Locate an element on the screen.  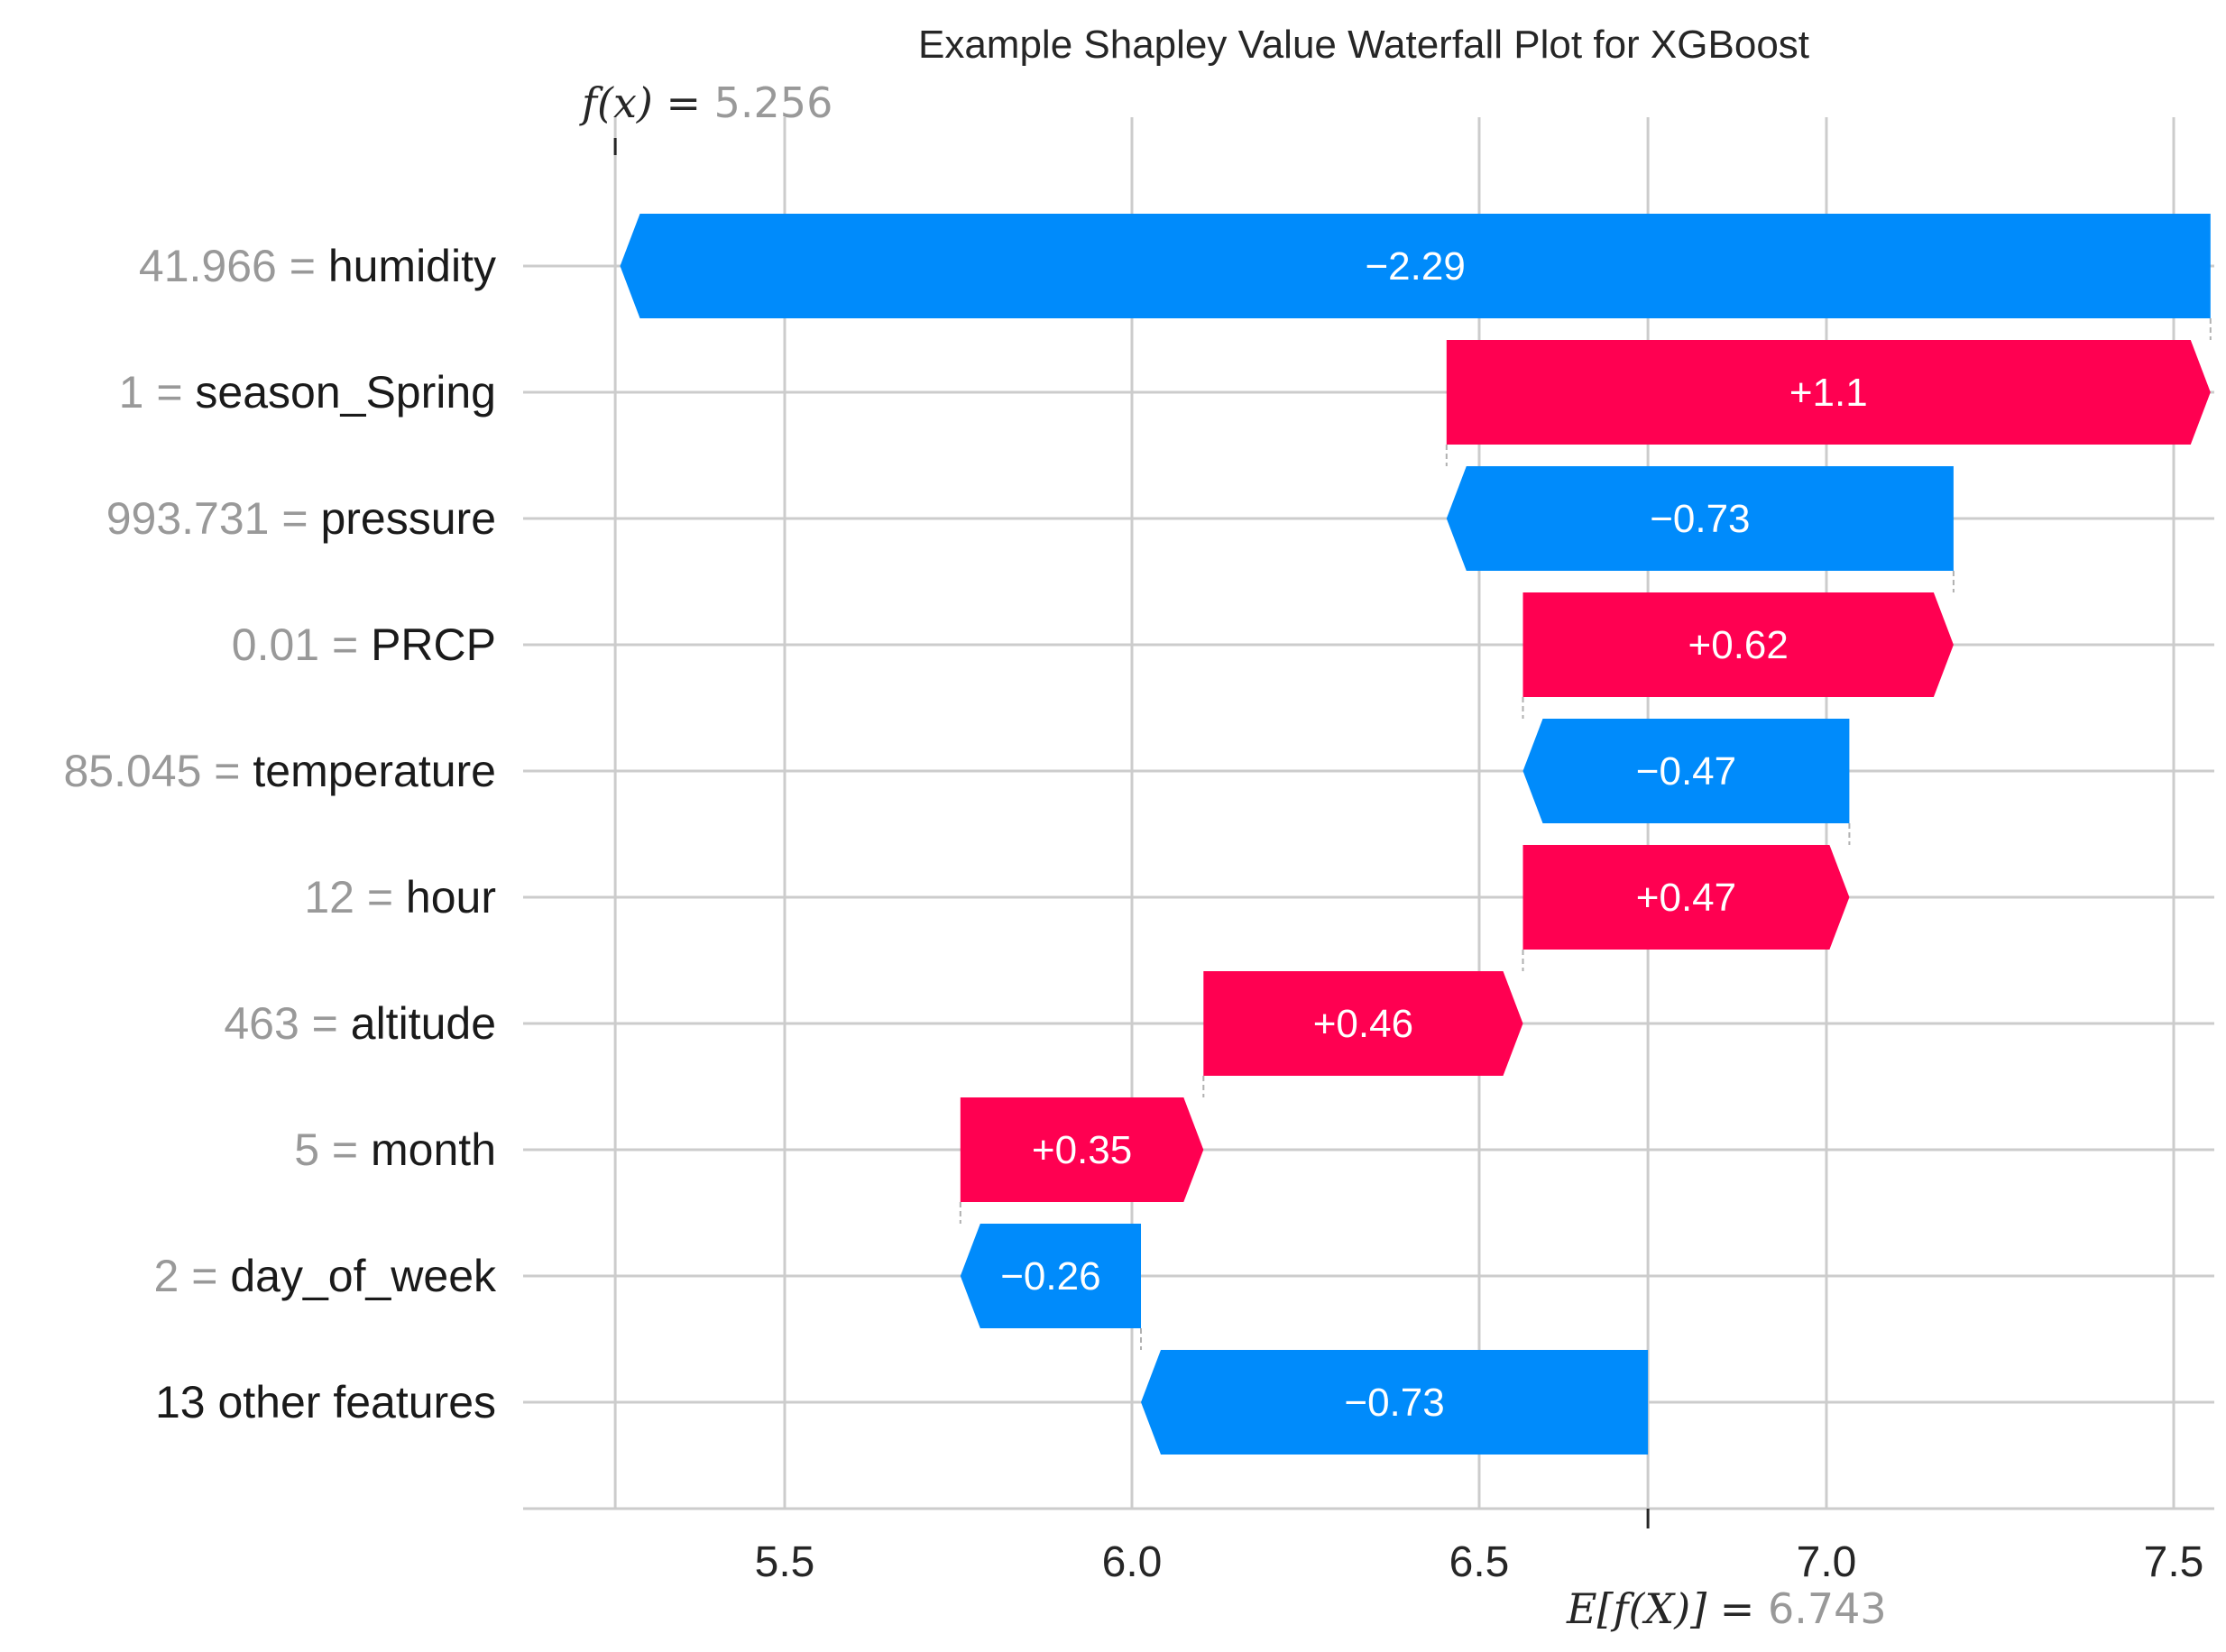
feature-name: day_of_week is located at coordinates (363, 1276).